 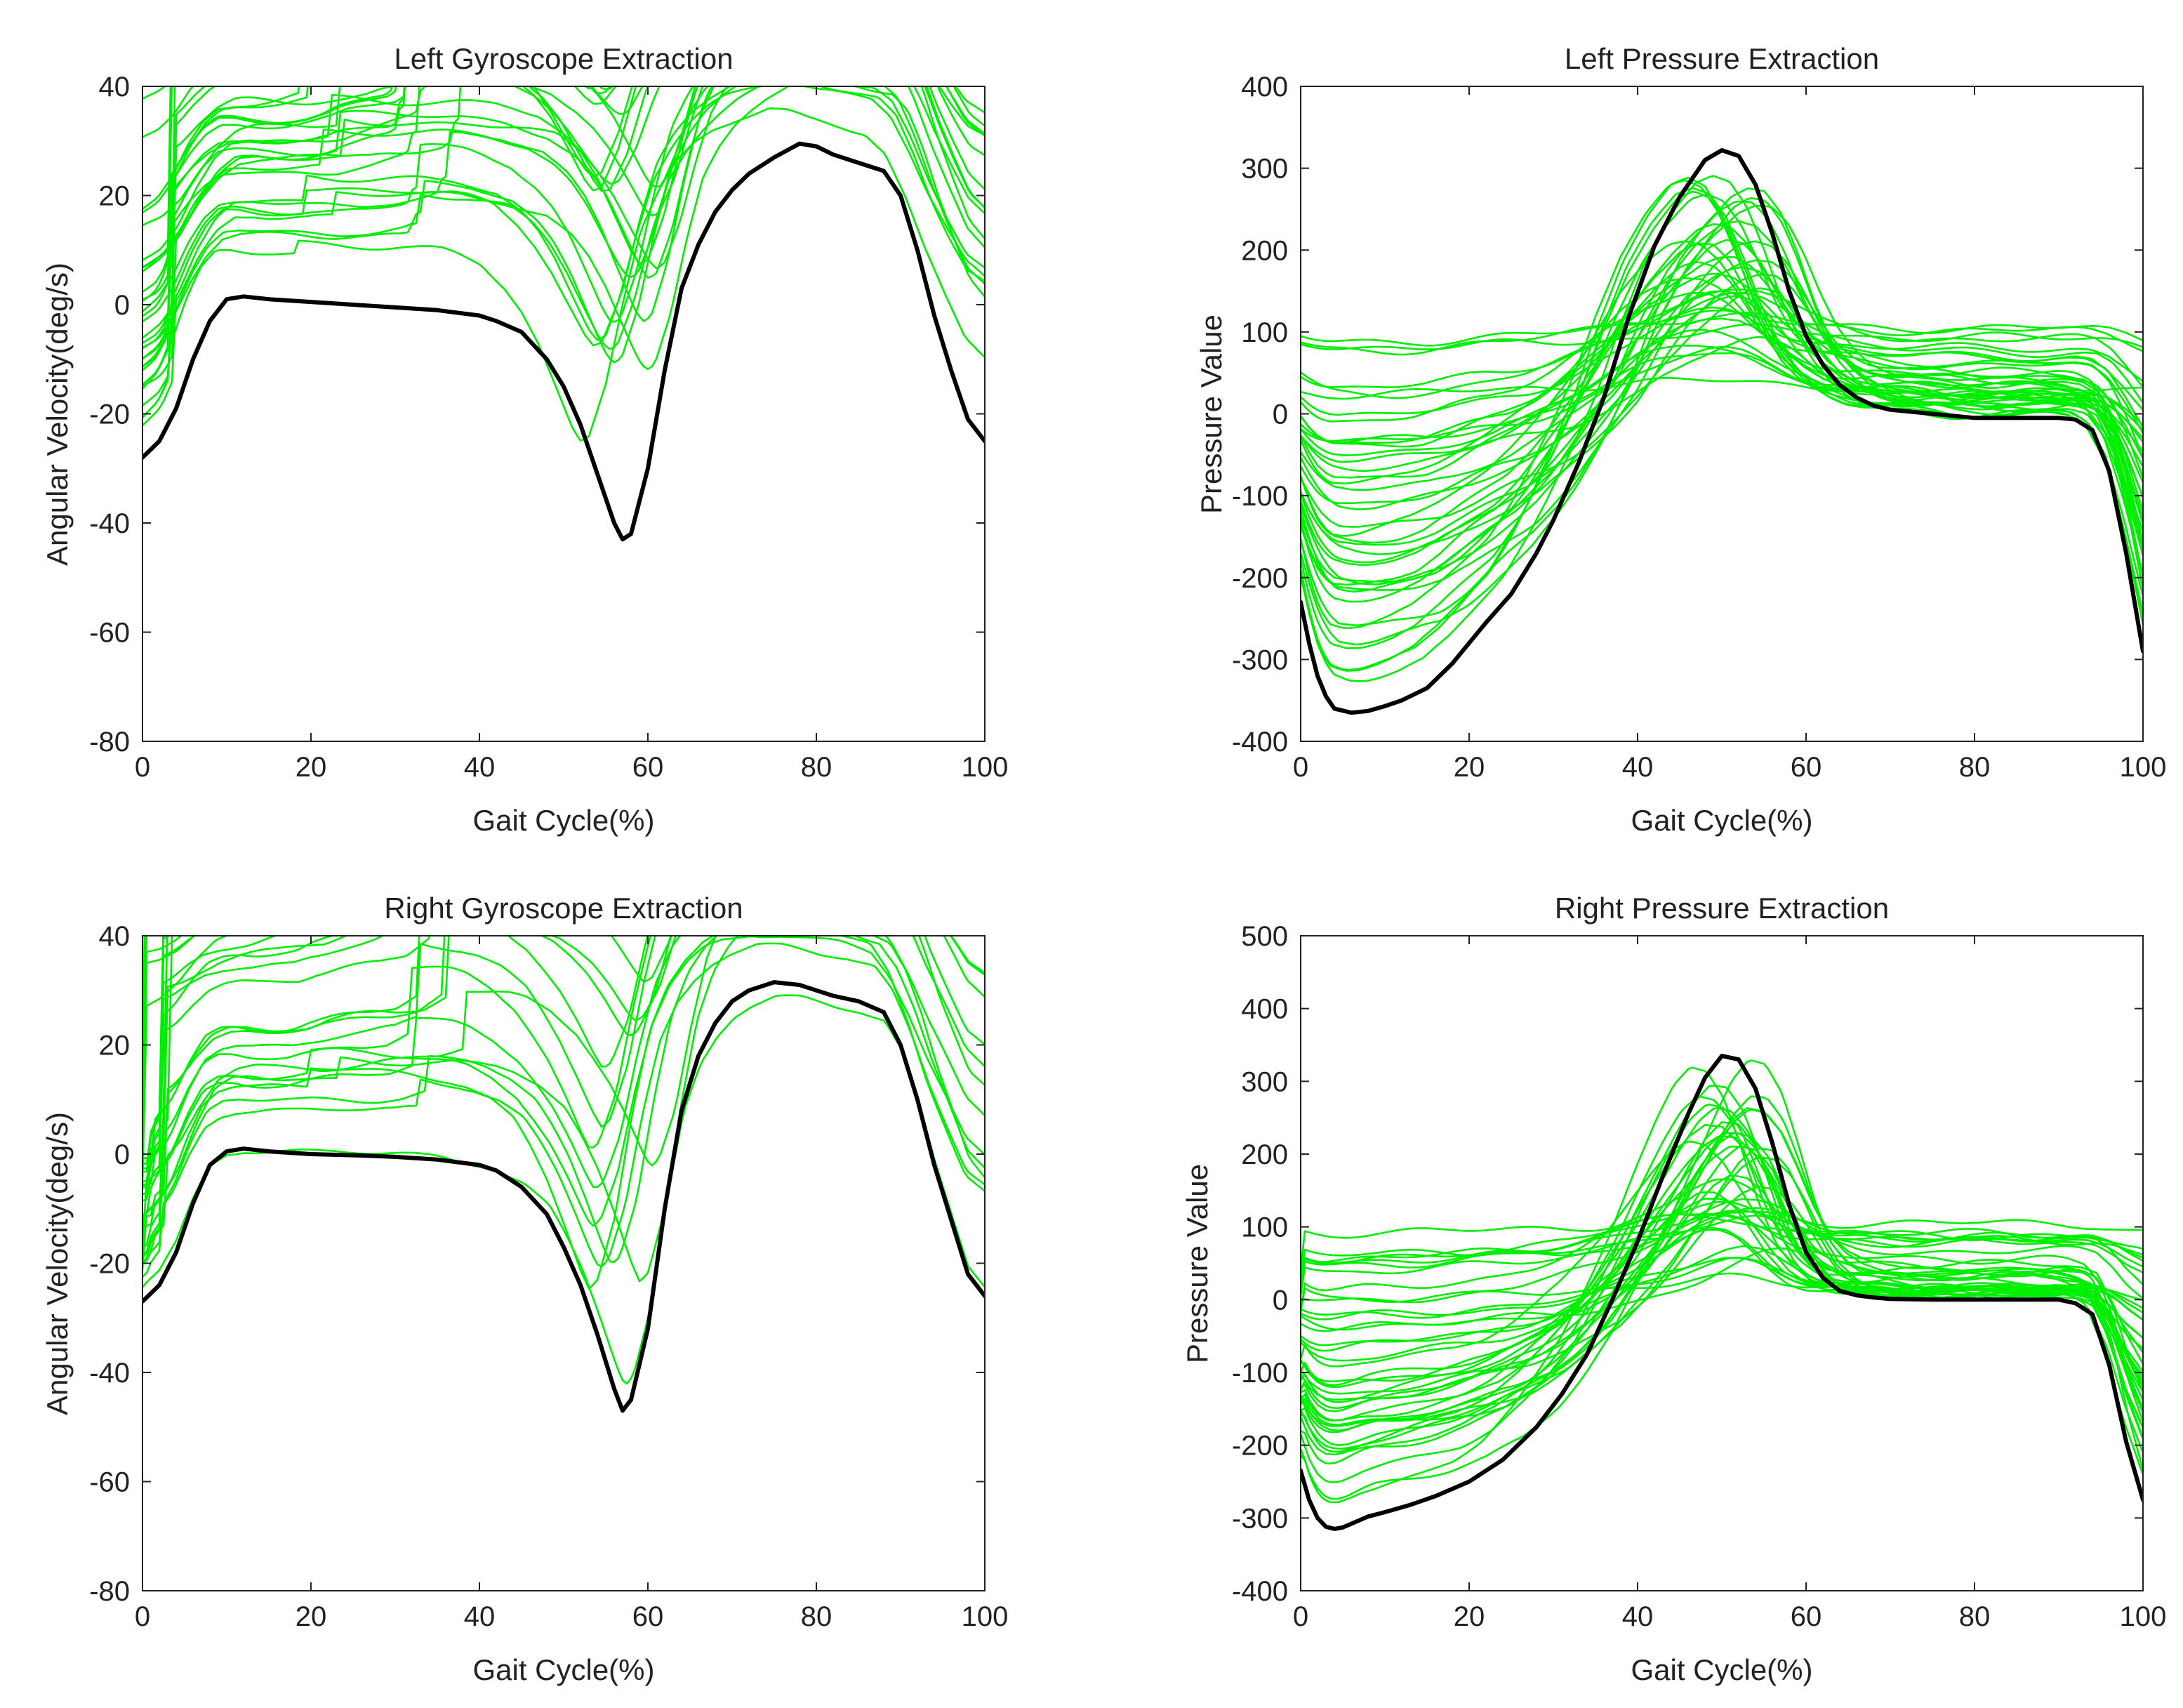 I want to click on chart-title: Right Gyroscope Extraction, so click(x=564, y=909).